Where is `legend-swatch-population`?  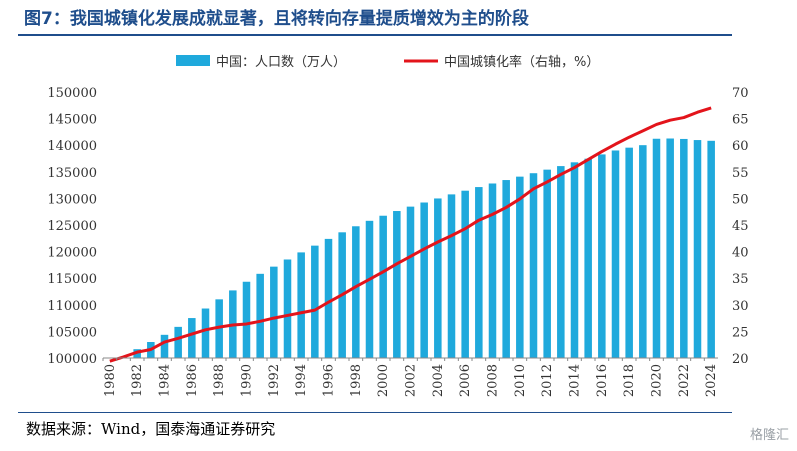 legend-swatch-population is located at coordinates (193, 60).